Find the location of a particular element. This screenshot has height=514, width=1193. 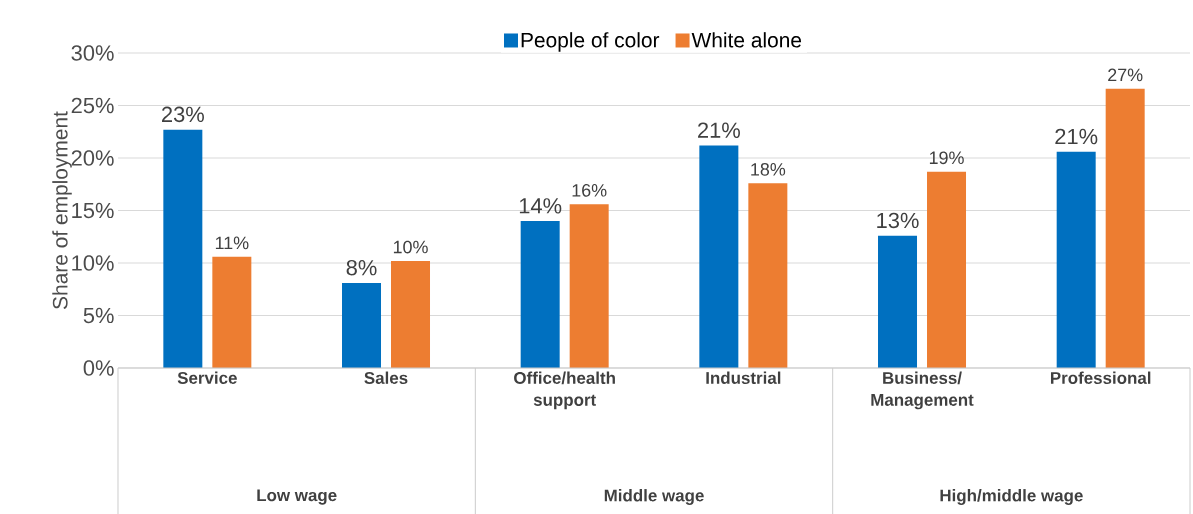

x-tick-label: Business/ Management is located at coordinates (922, 390).